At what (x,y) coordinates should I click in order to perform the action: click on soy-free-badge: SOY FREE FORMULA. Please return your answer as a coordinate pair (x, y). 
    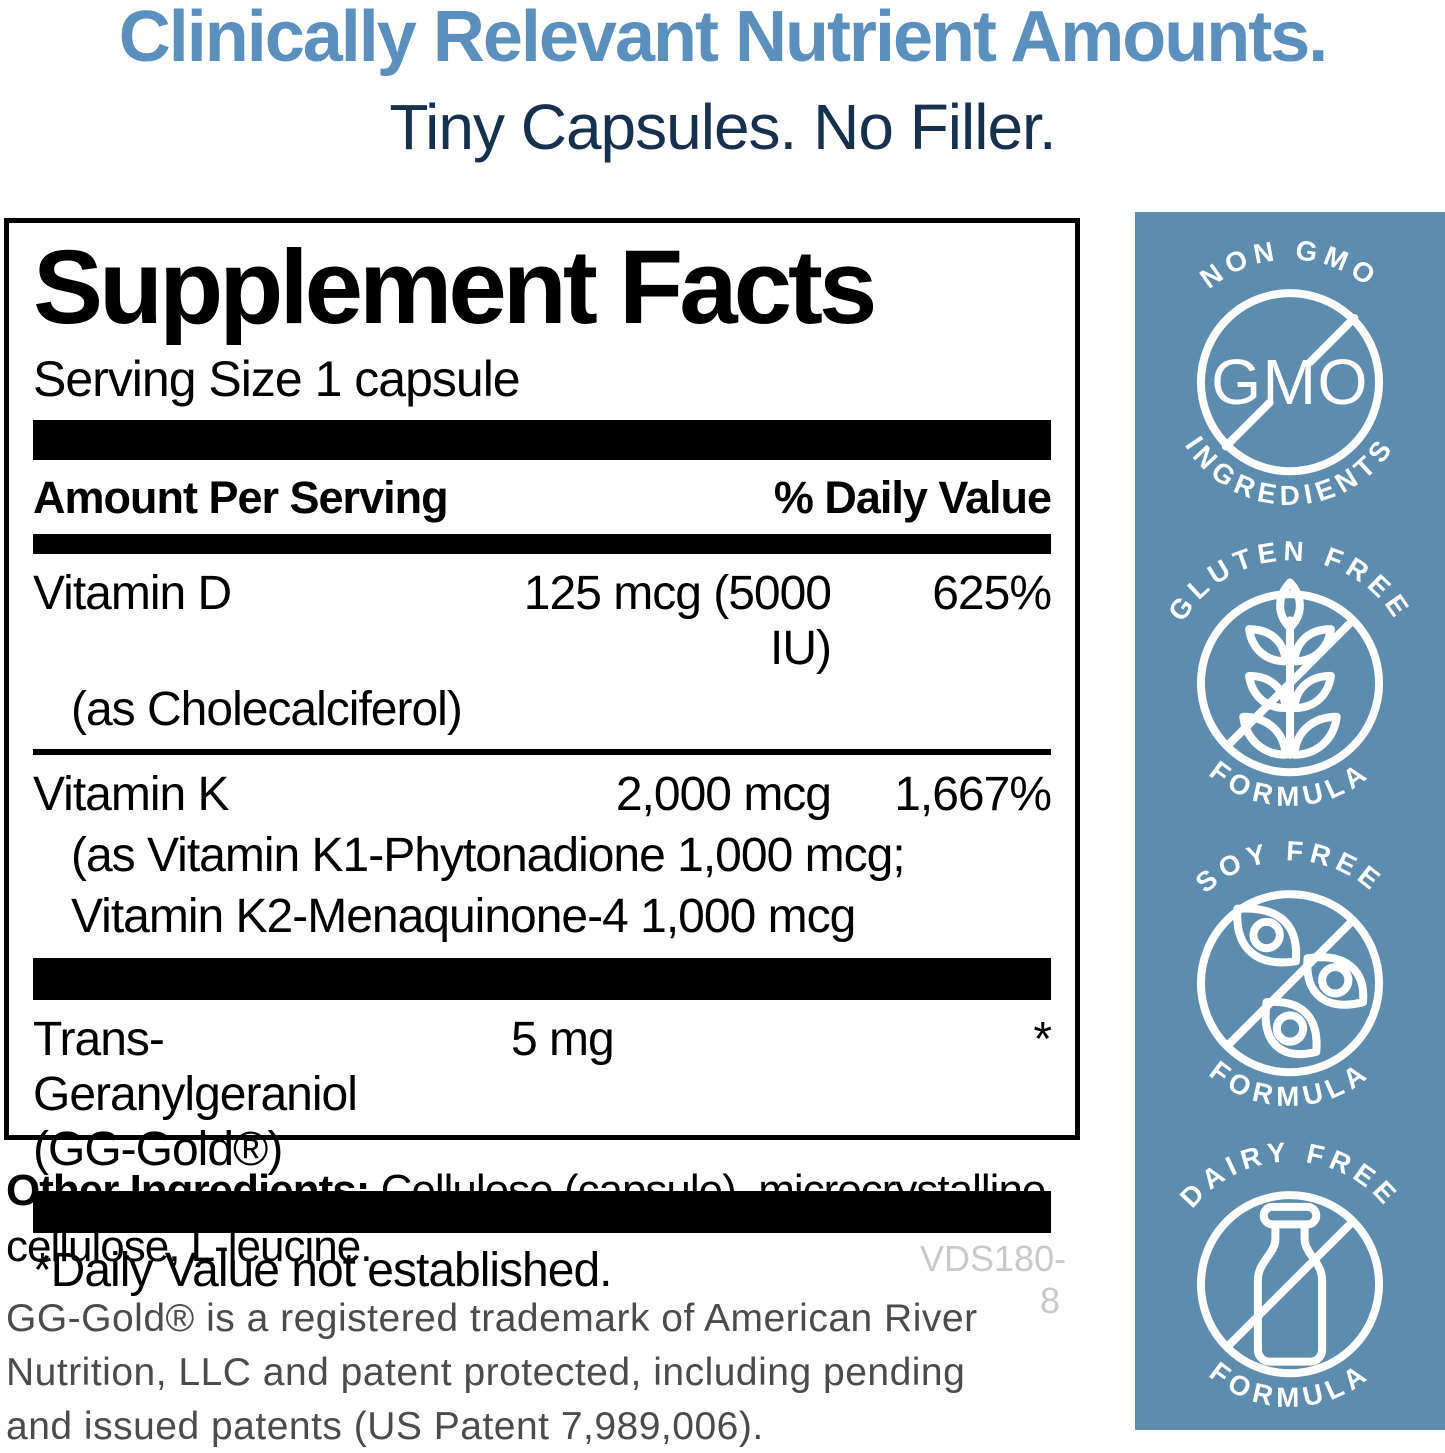
    Looking at the image, I should click on (1290, 973).